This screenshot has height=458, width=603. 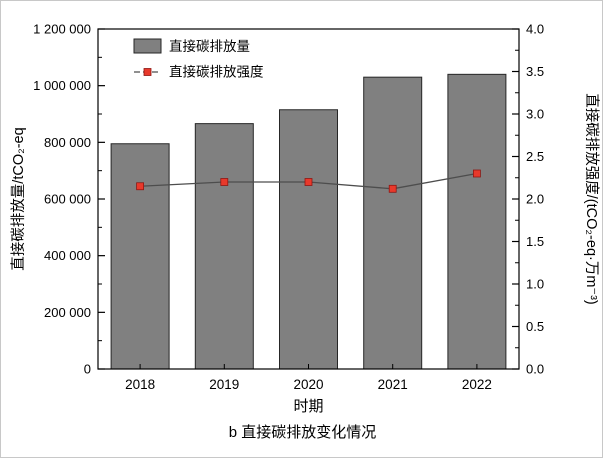 I want to click on right-tick-label: 2.0, so click(x=535, y=199).